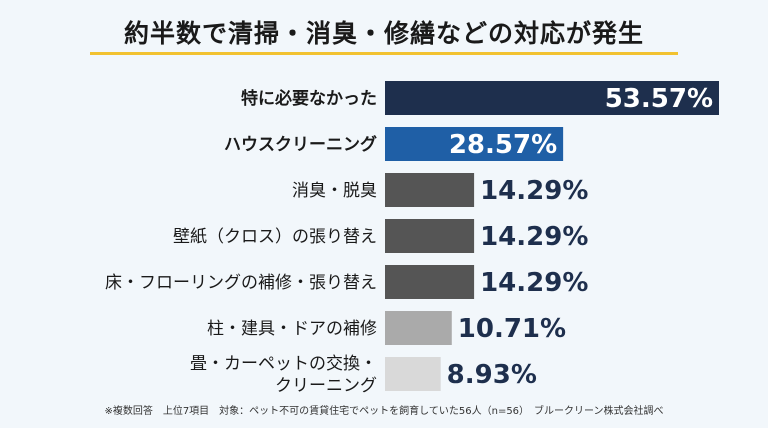 The height and width of the screenshot is (428, 768). Describe the element at coordinates (512, 329) in the screenshot. I see `value-label: 10.71%` at that location.